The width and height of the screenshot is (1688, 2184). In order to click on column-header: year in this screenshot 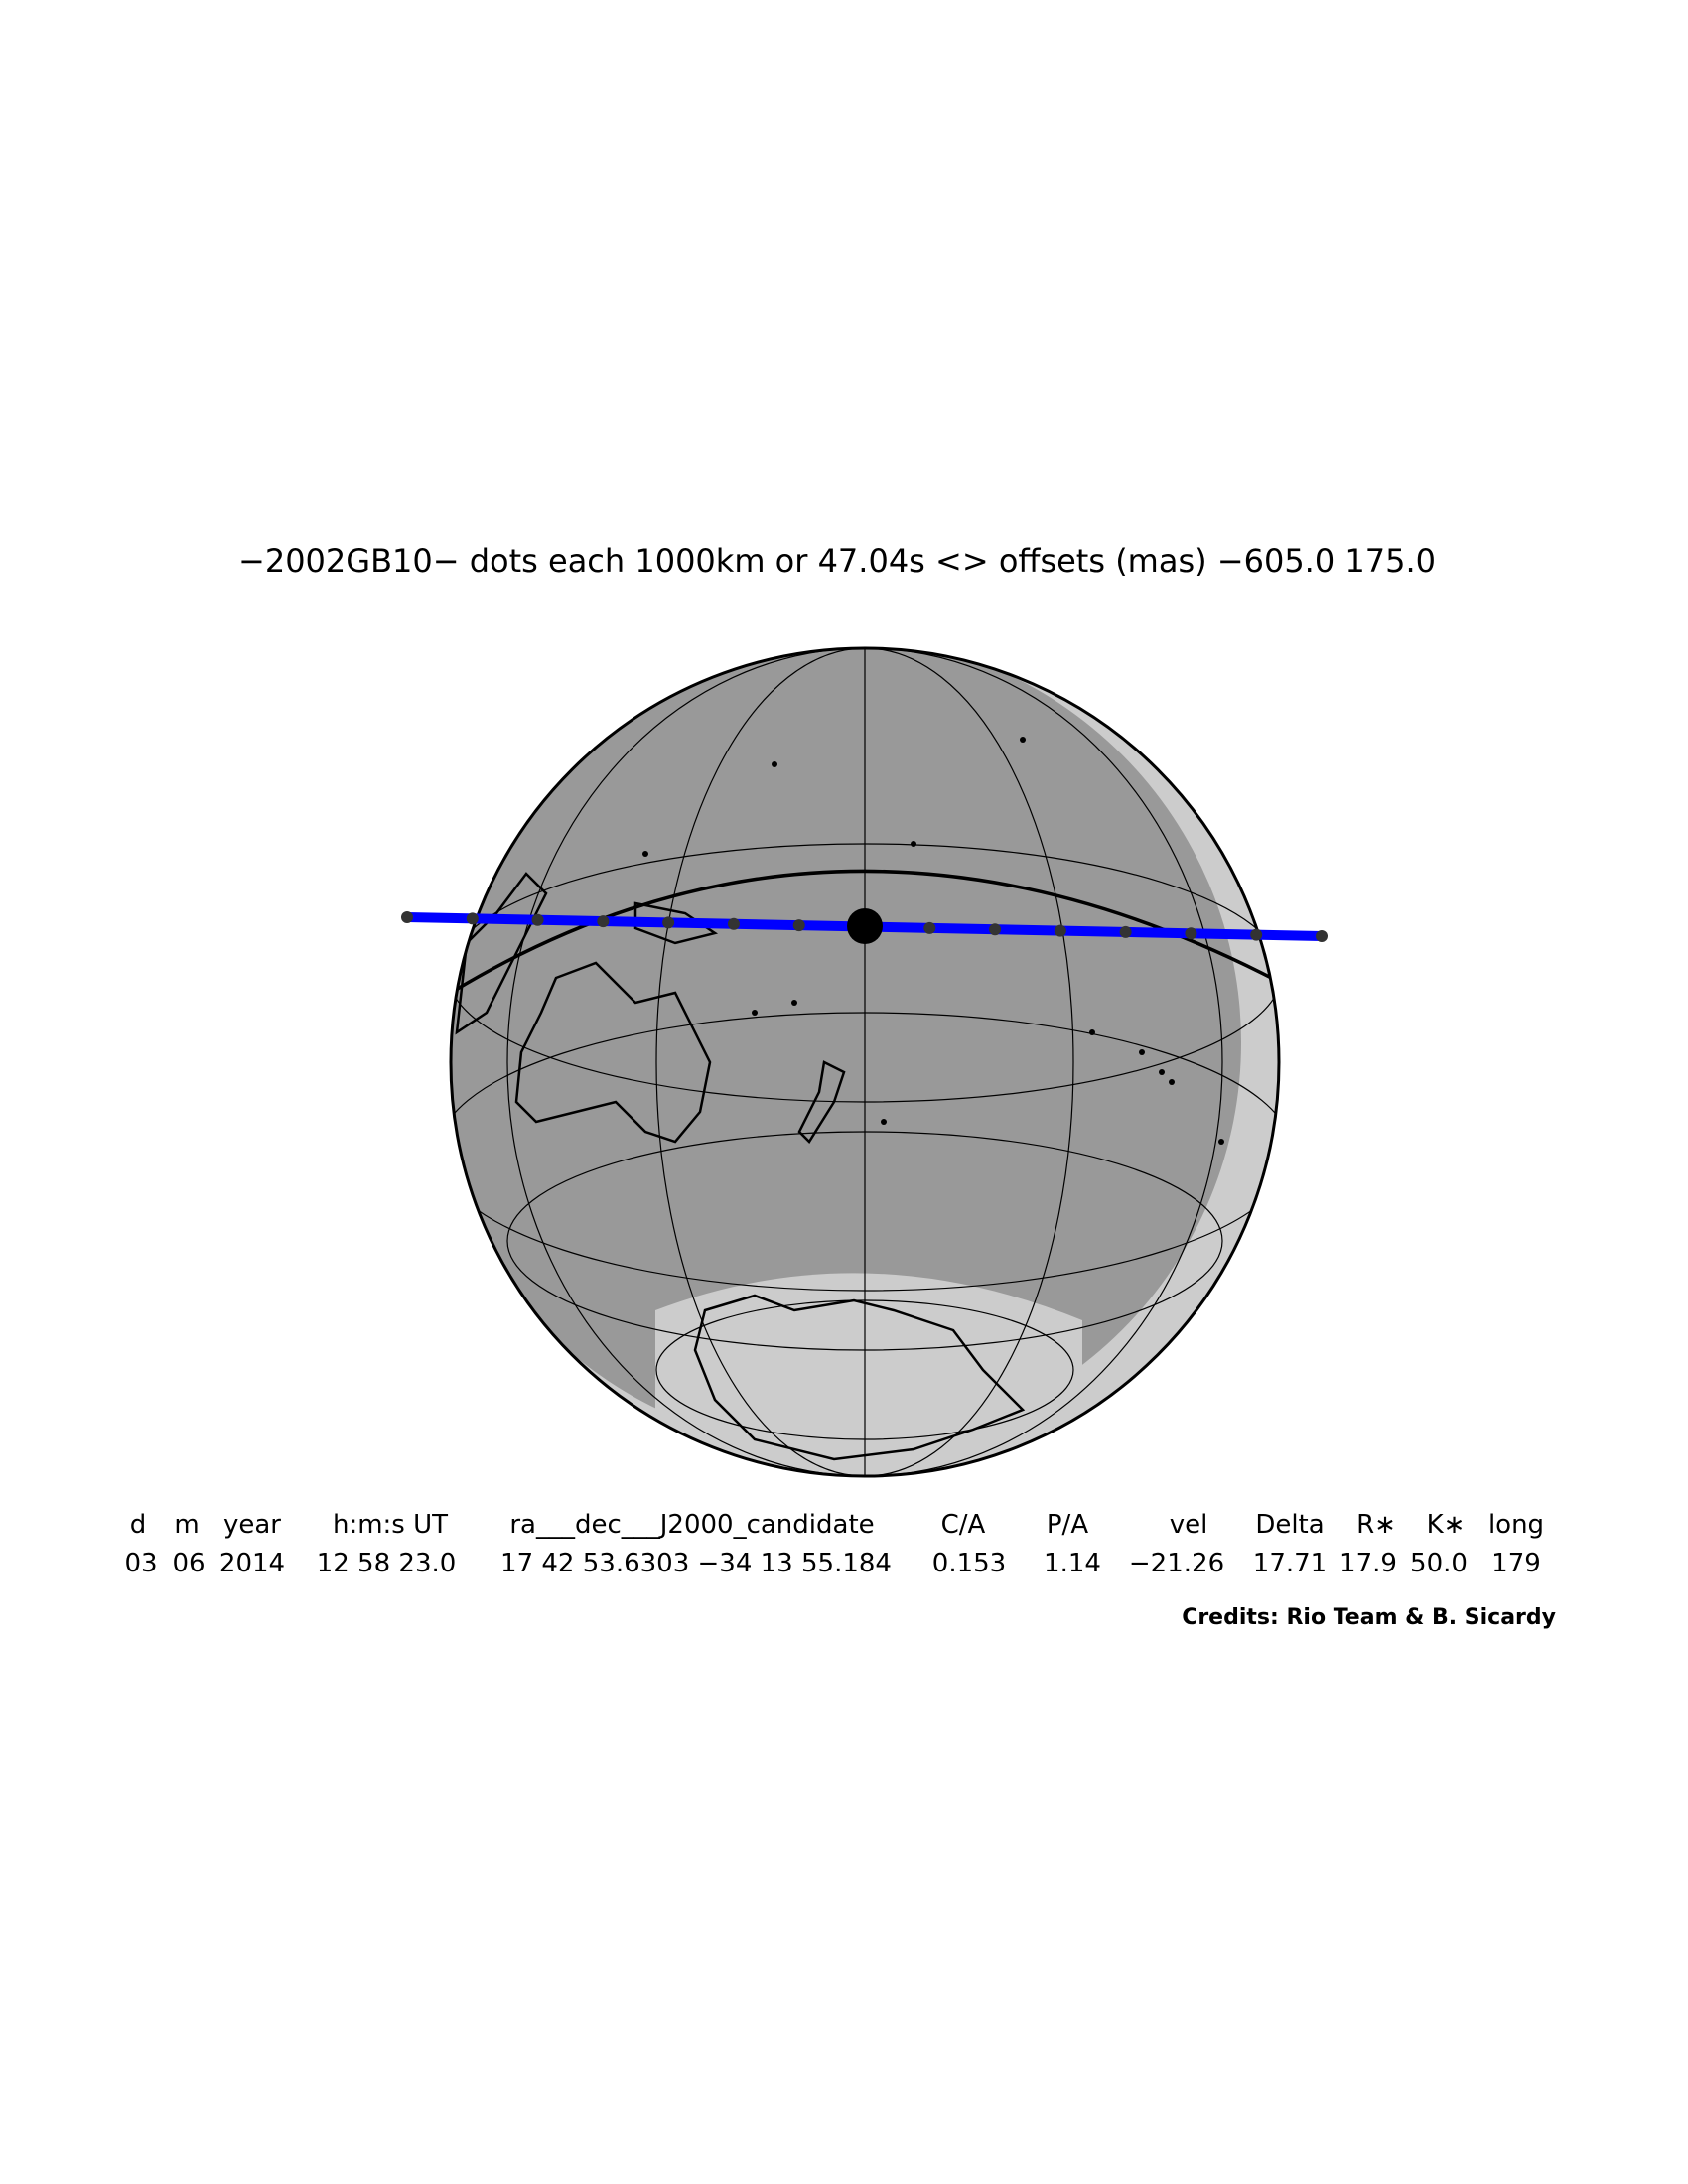, I will do `click(252, 1525)`.